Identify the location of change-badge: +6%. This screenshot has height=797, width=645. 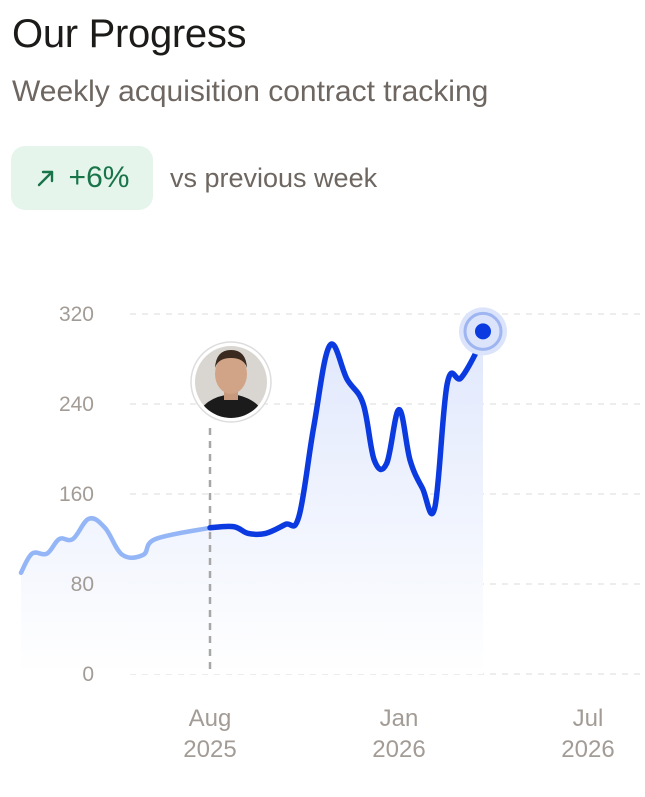
(82, 178).